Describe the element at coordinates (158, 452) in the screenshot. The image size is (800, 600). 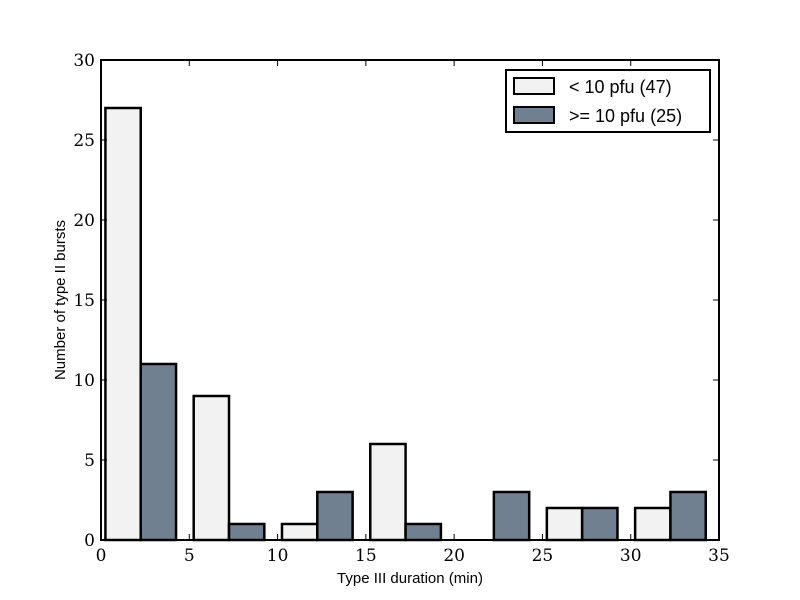
I see `bar-series1-bin0` at that location.